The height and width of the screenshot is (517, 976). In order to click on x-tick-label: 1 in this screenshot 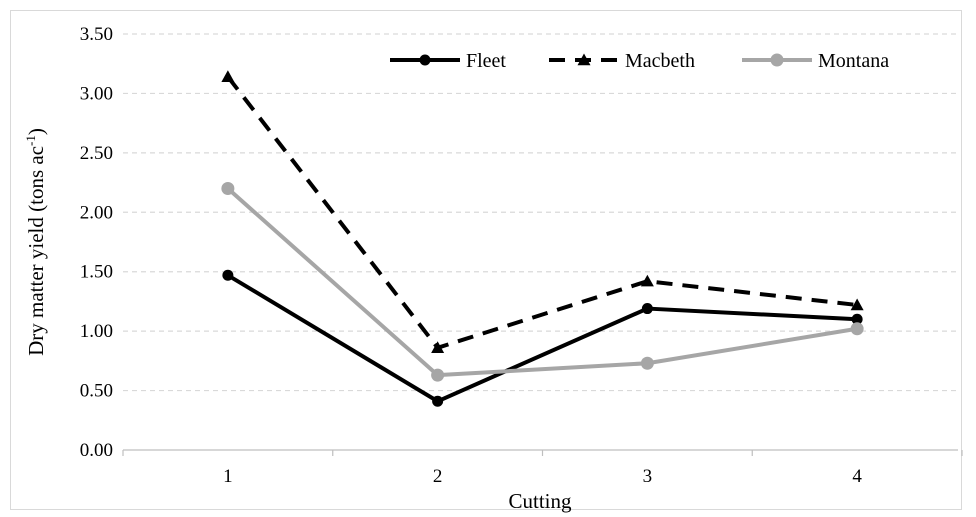, I will do `click(228, 476)`.